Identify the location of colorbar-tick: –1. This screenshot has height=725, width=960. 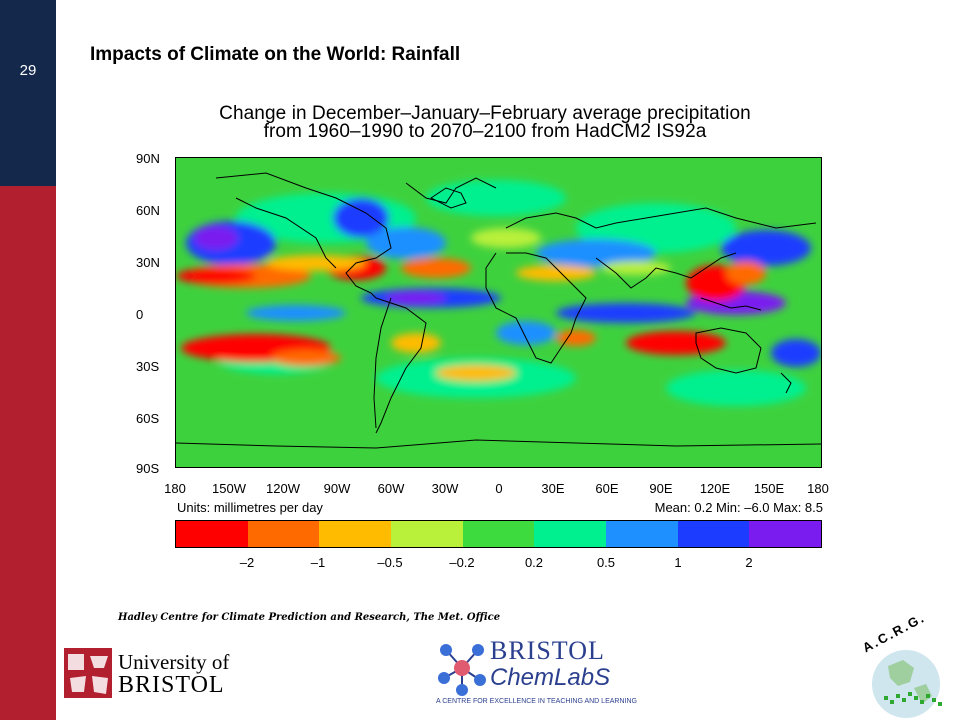
(318, 562).